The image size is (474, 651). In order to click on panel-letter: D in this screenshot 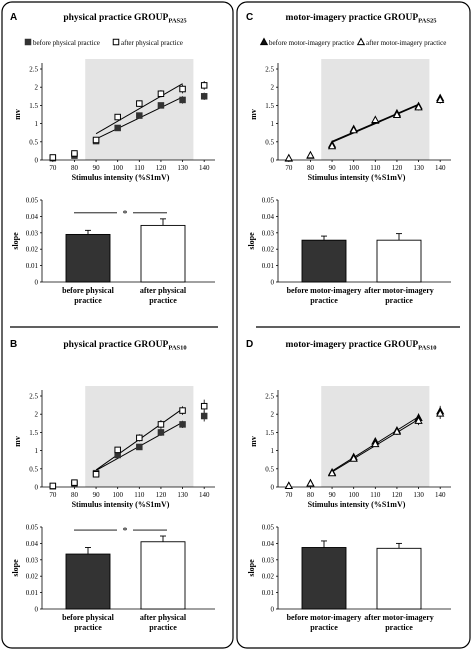, I will do `click(249, 344)`.